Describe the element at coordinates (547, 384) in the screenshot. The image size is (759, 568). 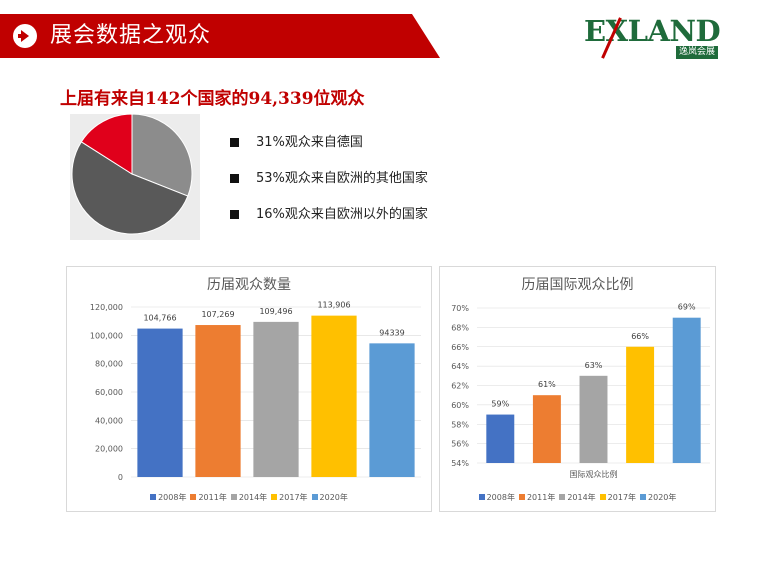
I see `data-label: 61%` at that location.